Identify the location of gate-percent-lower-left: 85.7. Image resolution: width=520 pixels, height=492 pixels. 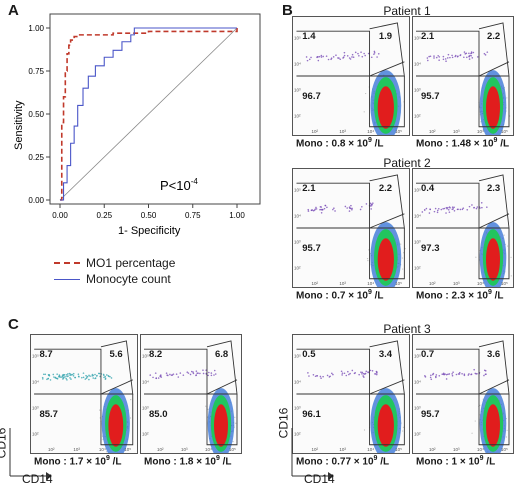
(48, 415).